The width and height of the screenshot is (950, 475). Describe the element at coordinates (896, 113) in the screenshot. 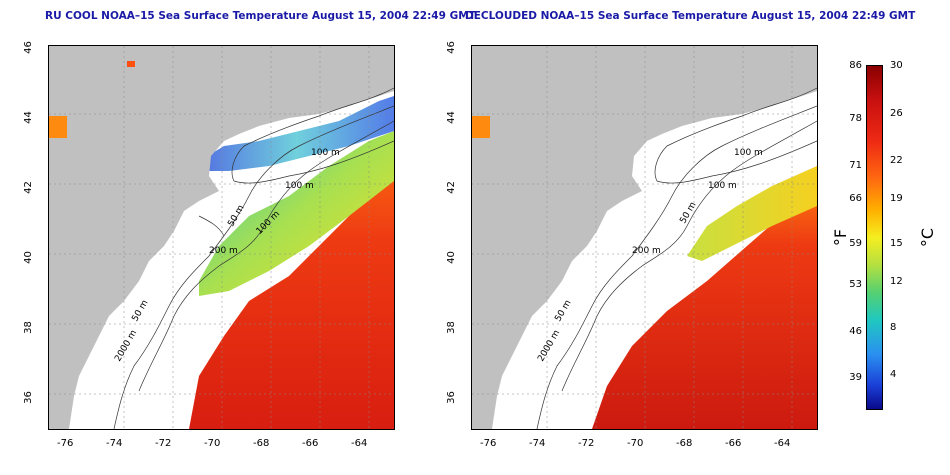

I see `colorbar-c-tick: 26` at that location.